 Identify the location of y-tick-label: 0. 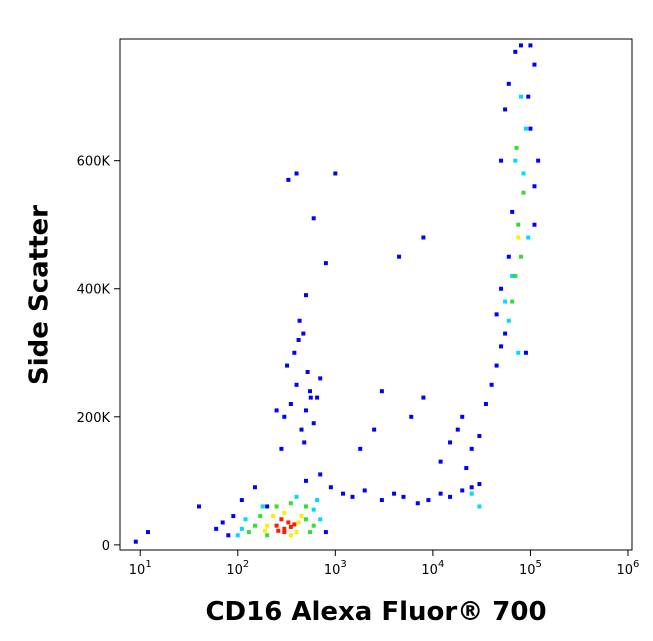
(106, 546).